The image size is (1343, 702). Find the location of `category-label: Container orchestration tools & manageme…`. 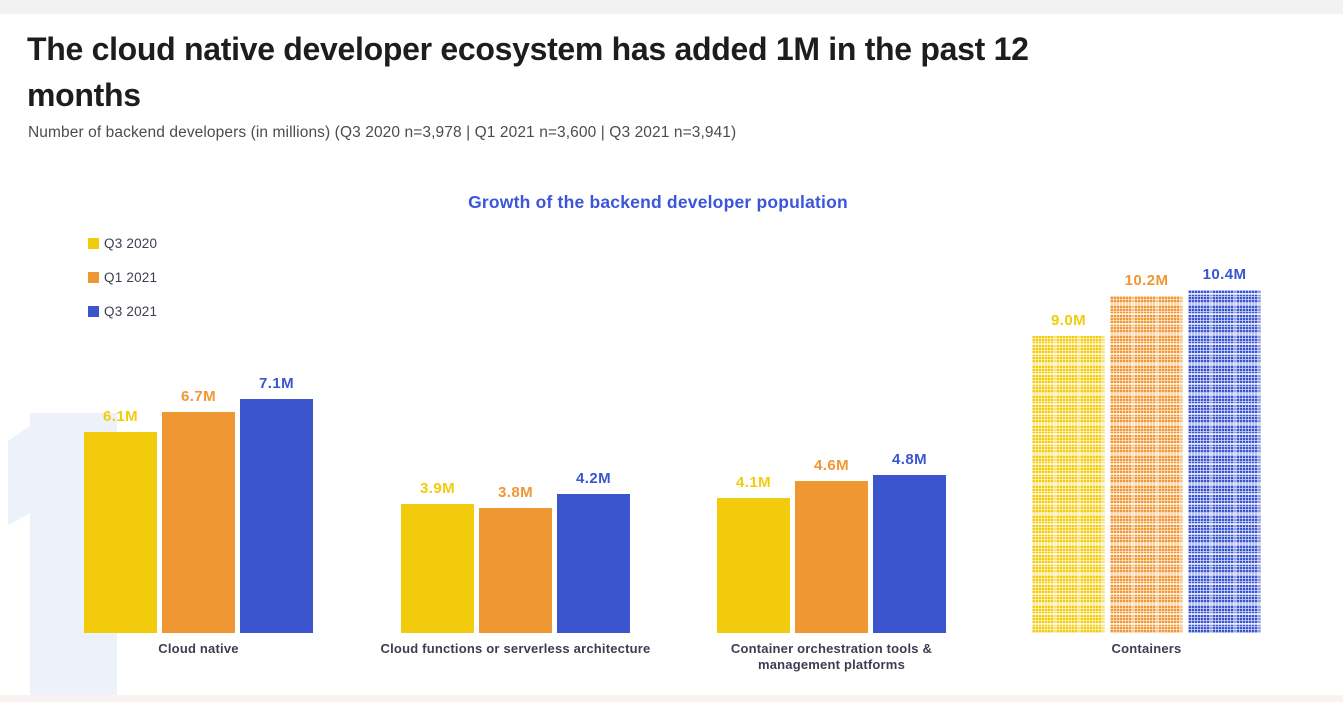

category-label: Container orchestration tools & manageme… is located at coordinates (831, 656).